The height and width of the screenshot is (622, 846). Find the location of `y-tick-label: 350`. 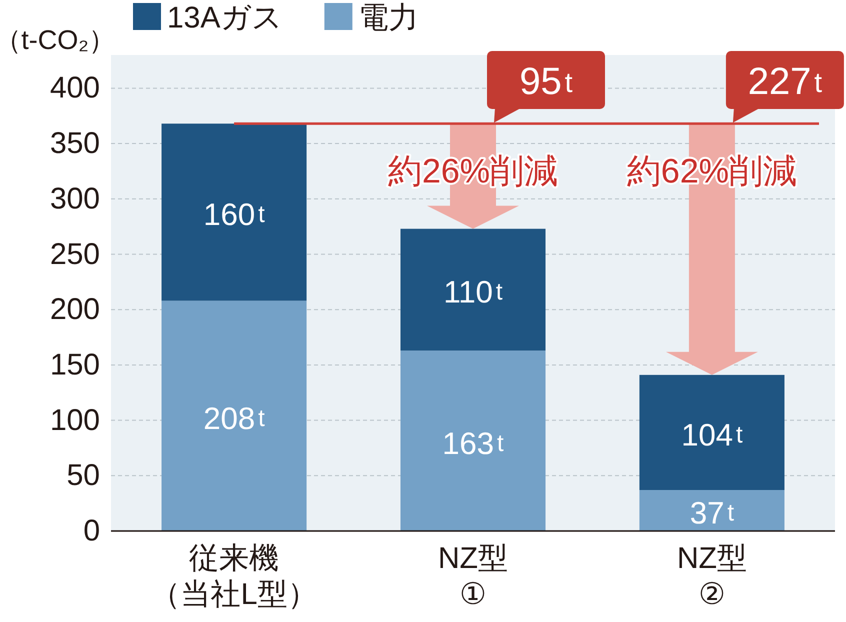

y-tick-label: 350 is located at coordinates (75, 143).